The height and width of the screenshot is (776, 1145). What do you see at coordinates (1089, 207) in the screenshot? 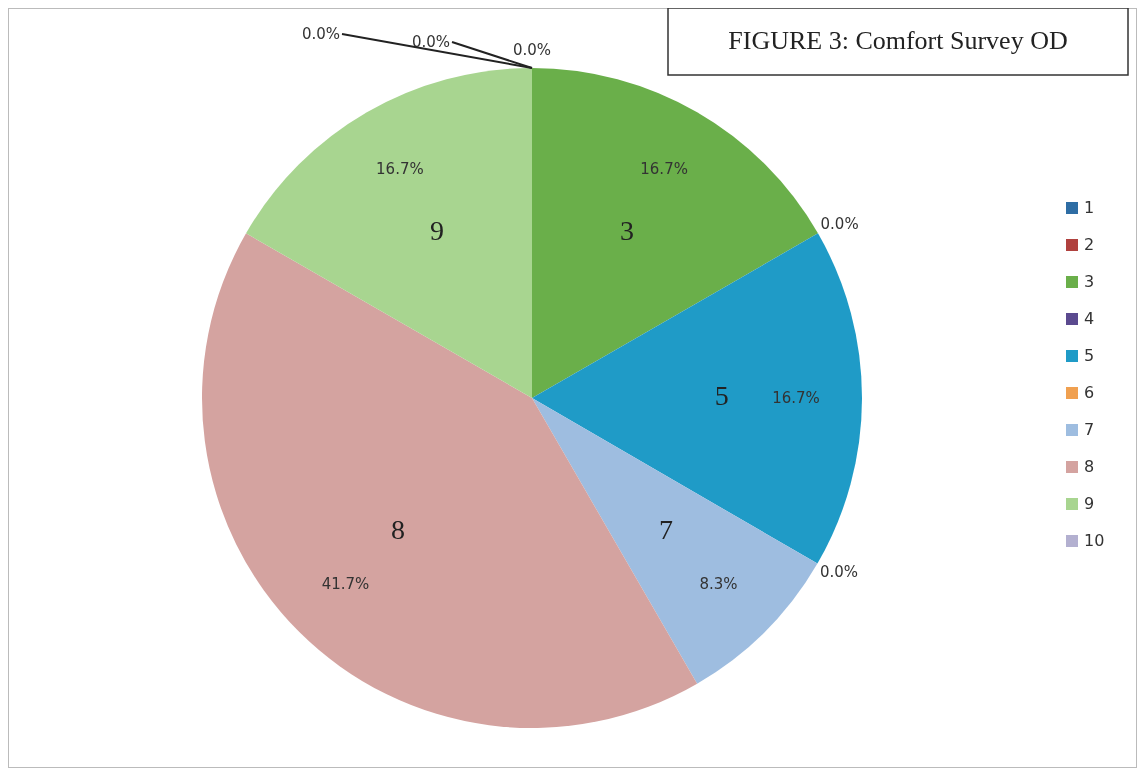
I see `legend-label: 1` at bounding box center [1089, 207].